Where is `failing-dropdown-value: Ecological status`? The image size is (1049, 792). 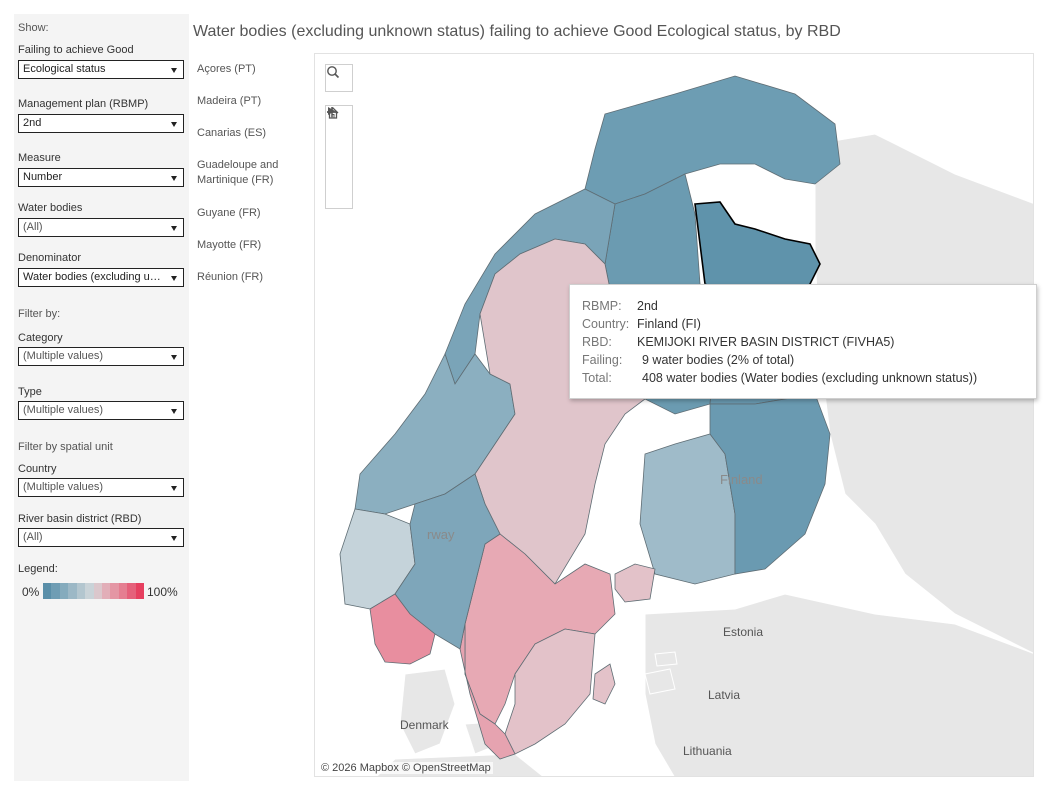
failing-dropdown-value: Ecological status is located at coordinates (64, 69).